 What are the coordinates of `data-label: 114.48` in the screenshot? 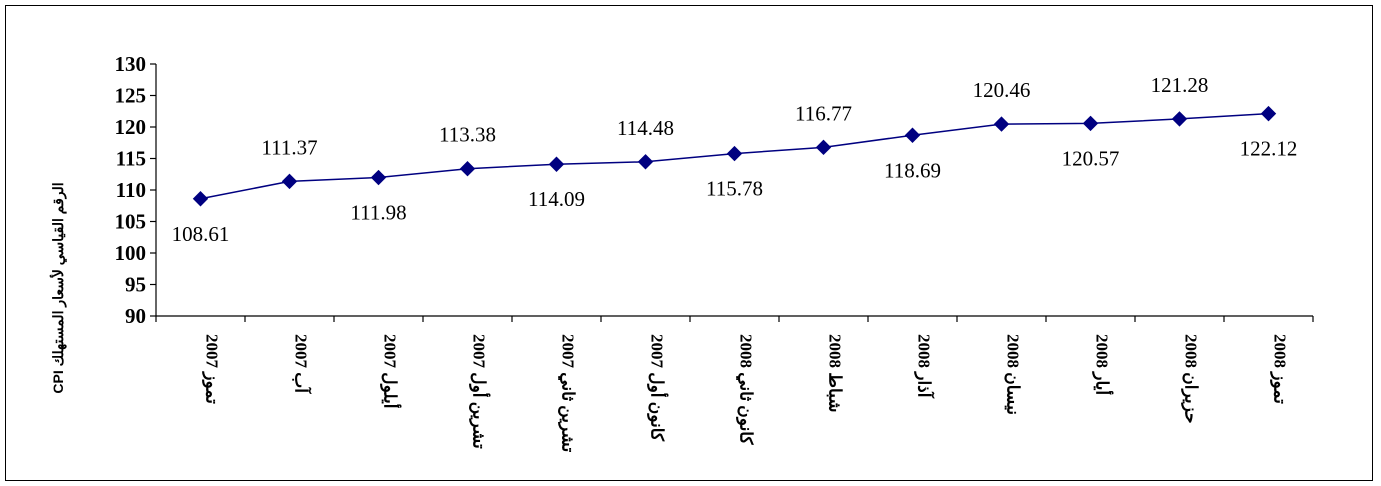 It's located at (645, 128).